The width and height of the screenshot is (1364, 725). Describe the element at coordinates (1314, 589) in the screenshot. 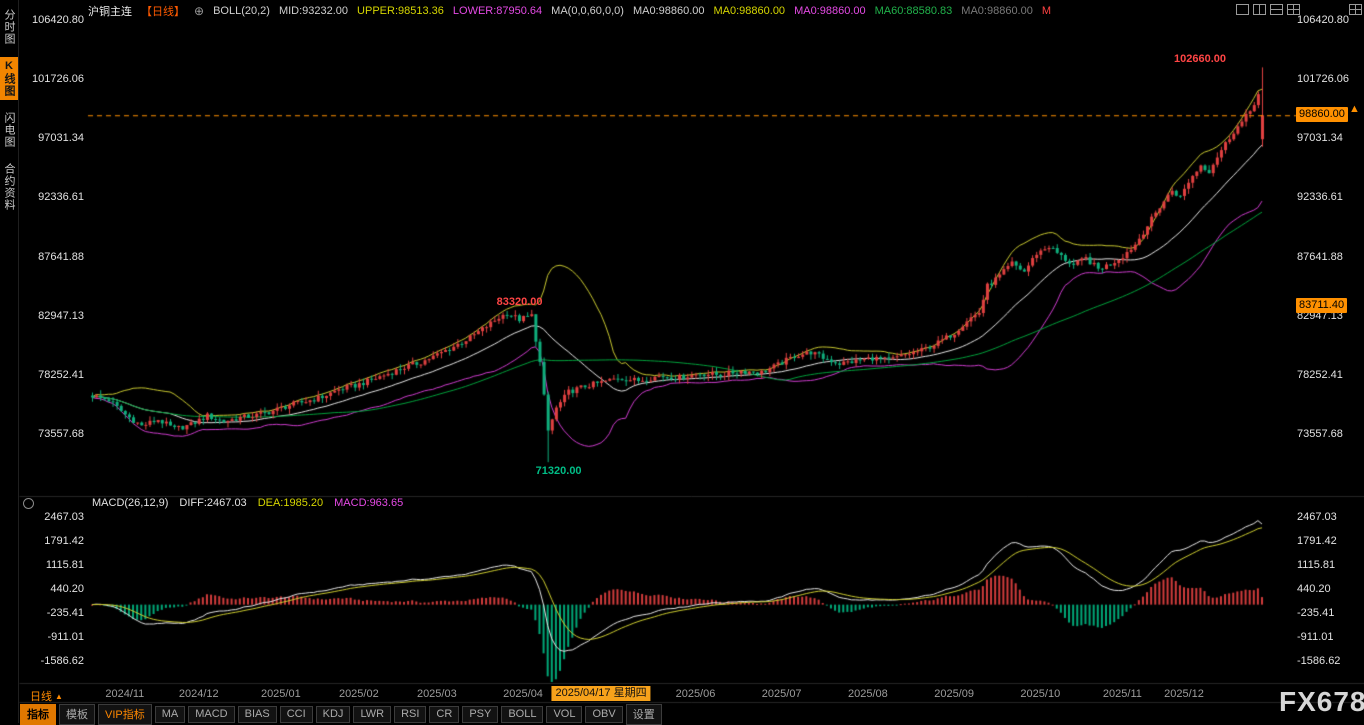

I see `y-axis-macd-right-label: 440.20` at that location.